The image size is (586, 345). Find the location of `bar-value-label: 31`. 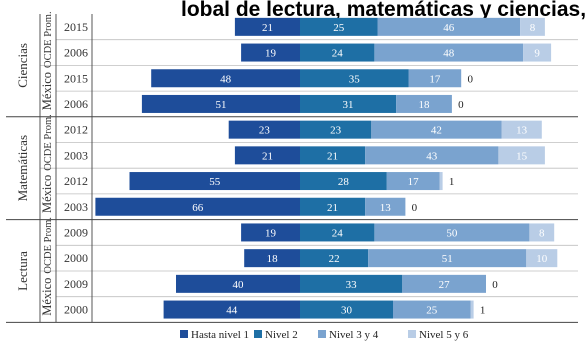

bar-value-label: 31 is located at coordinates (348, 105).